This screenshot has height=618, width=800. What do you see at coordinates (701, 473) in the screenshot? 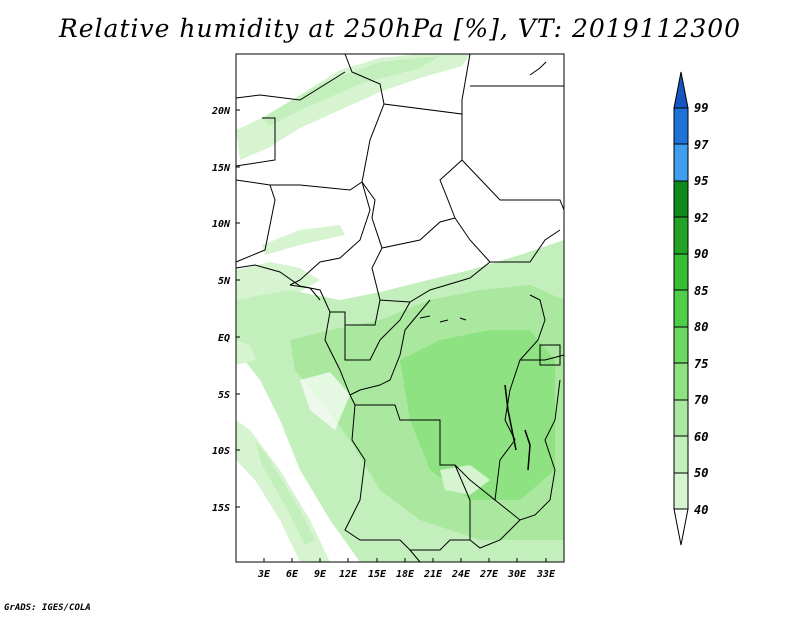
I see `colorbar-label: 50` at bounding box center [701, 473].